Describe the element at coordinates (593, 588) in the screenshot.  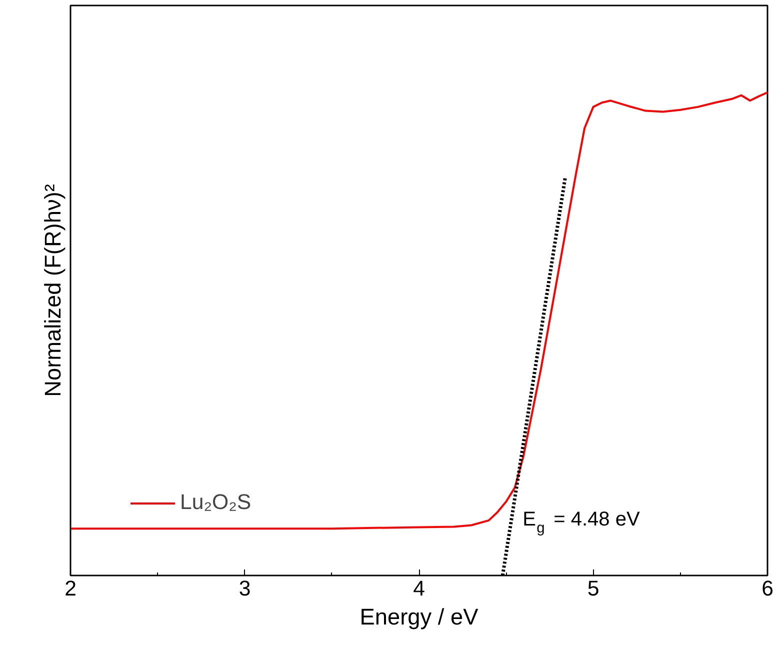
I see `x-tick-label: 5` at that location.